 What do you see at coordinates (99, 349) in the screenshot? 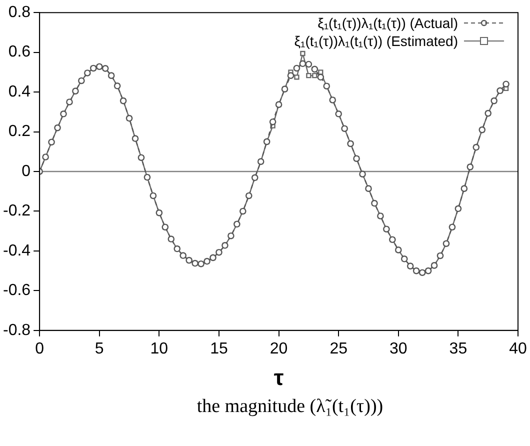
I see `x-tick-label: 5` at bounding box center [99, 349].